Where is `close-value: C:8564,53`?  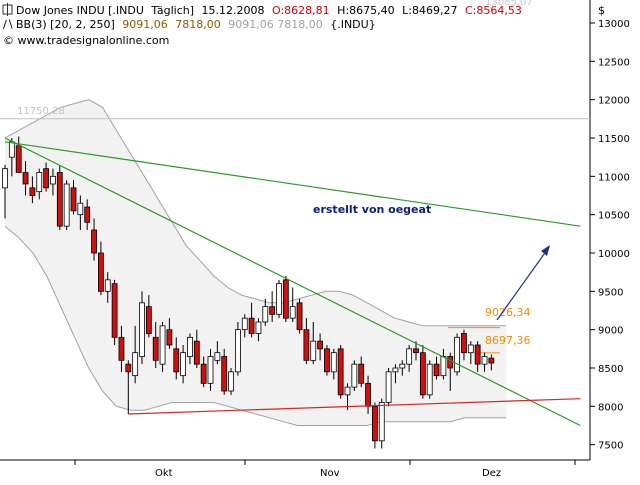
close-value: C:8564,53 is located at coordinates (493, 10).